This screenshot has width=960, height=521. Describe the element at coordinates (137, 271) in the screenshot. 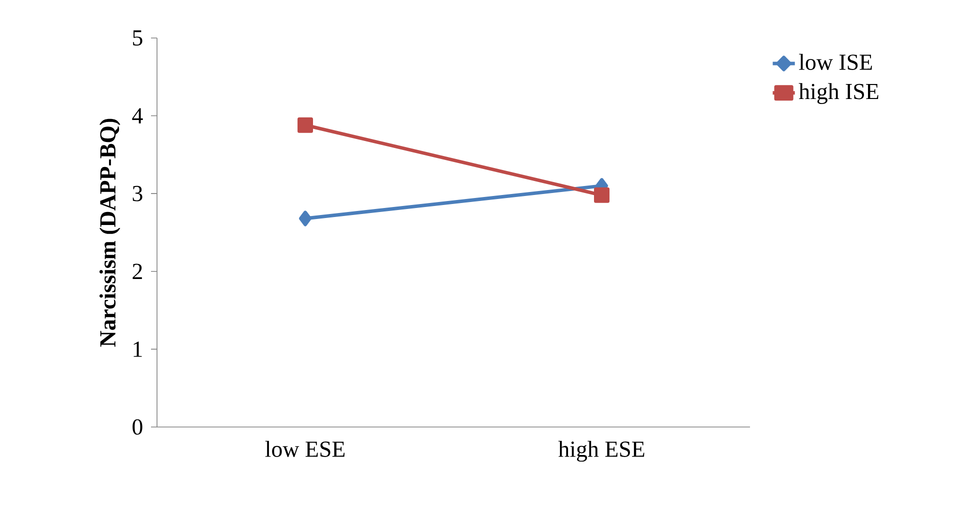

I see `y-tick-label: 2` at that location.